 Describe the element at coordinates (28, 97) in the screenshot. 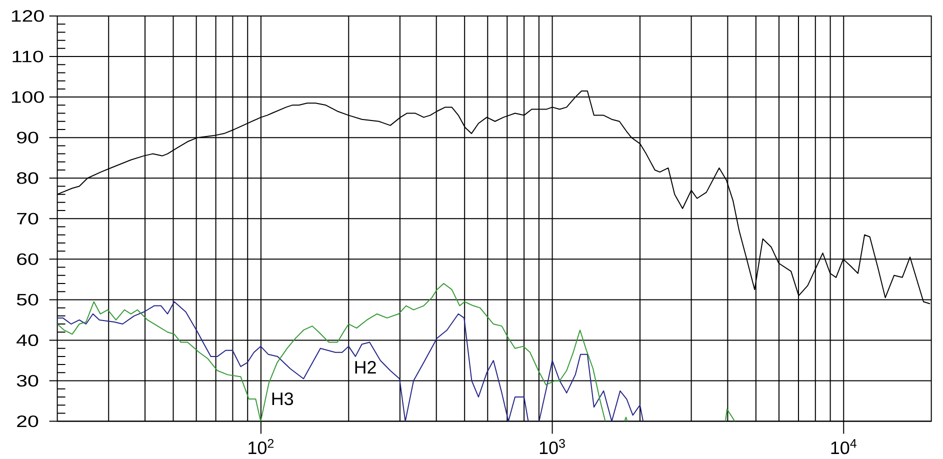

I see `y-tick-label: 100` at that location.